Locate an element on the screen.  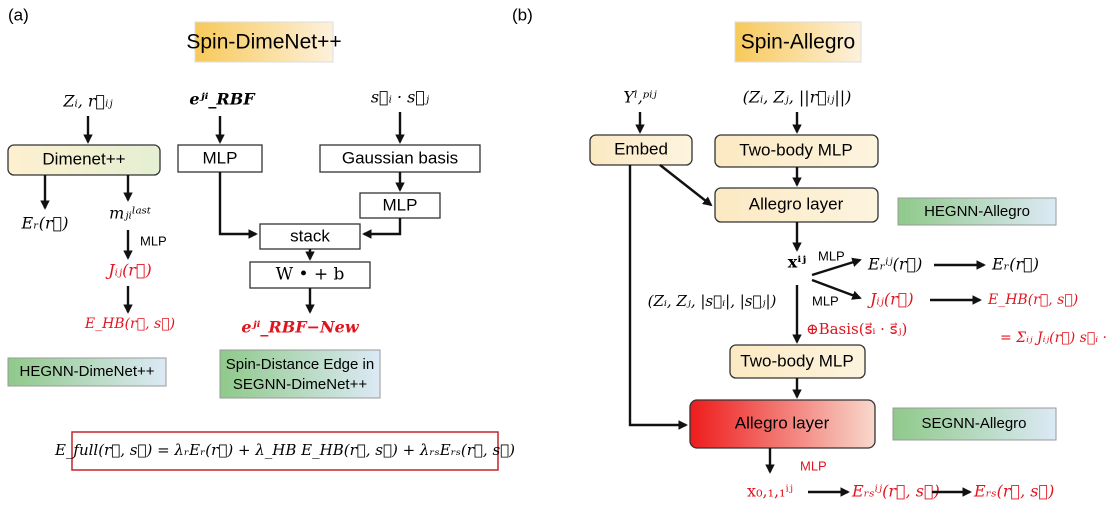
node-label: Dimenet++ is located at coordinates (83, 158).